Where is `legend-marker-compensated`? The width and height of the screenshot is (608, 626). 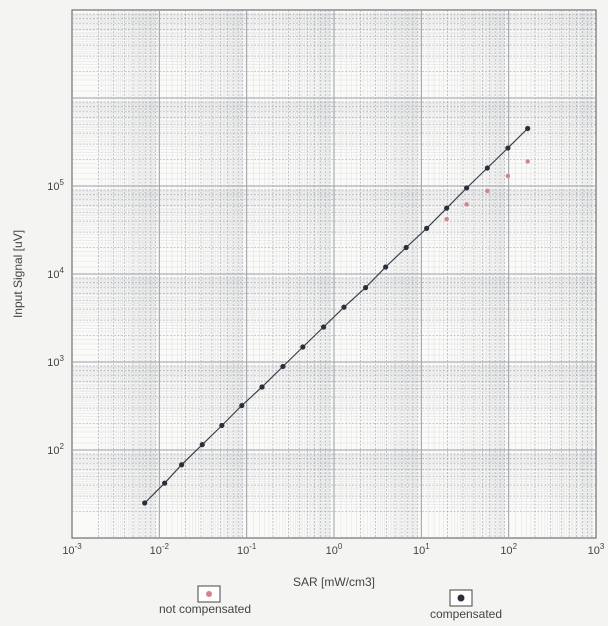 legend-marker-compensated is located at coordinates (461, 598).